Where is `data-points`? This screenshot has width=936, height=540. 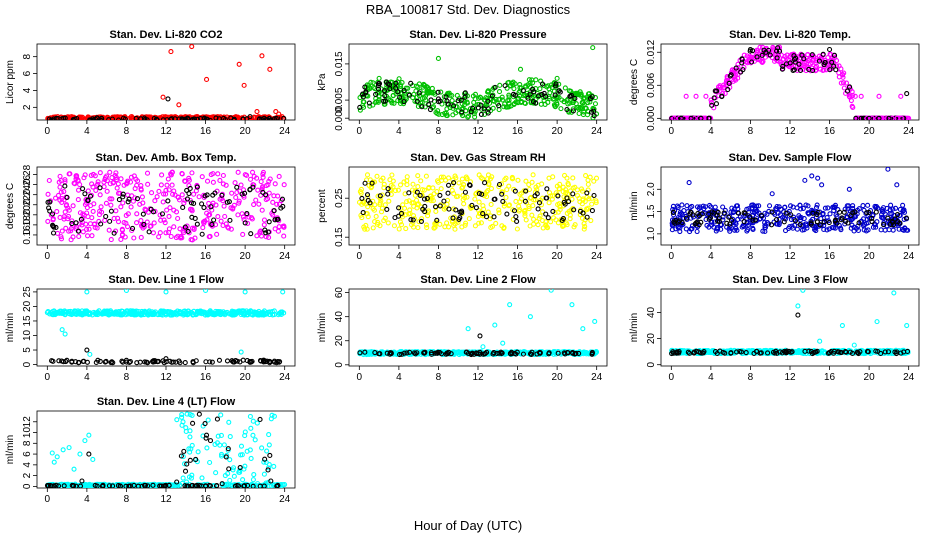
data-points is located at coordinates (790, 323).